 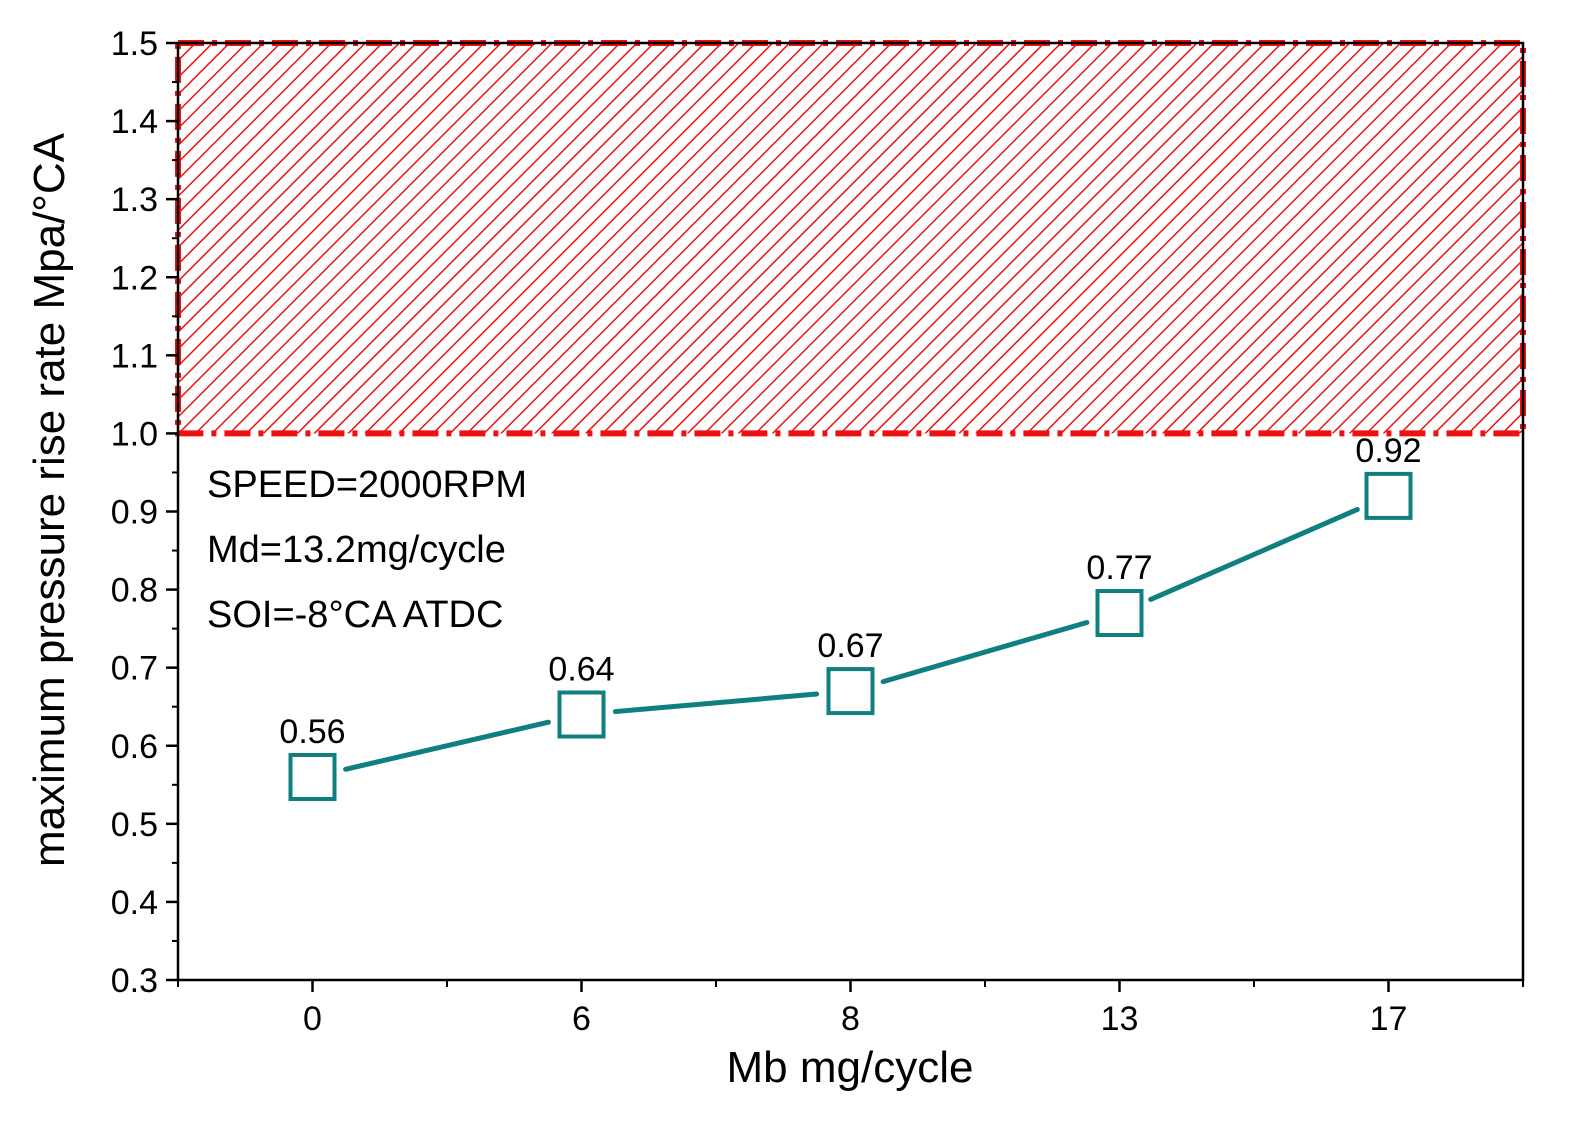 What do you see at coordinates (850, 1019) in the screenshot?
I see `x-tick-label: 8` at bounding box center [850, 1019].